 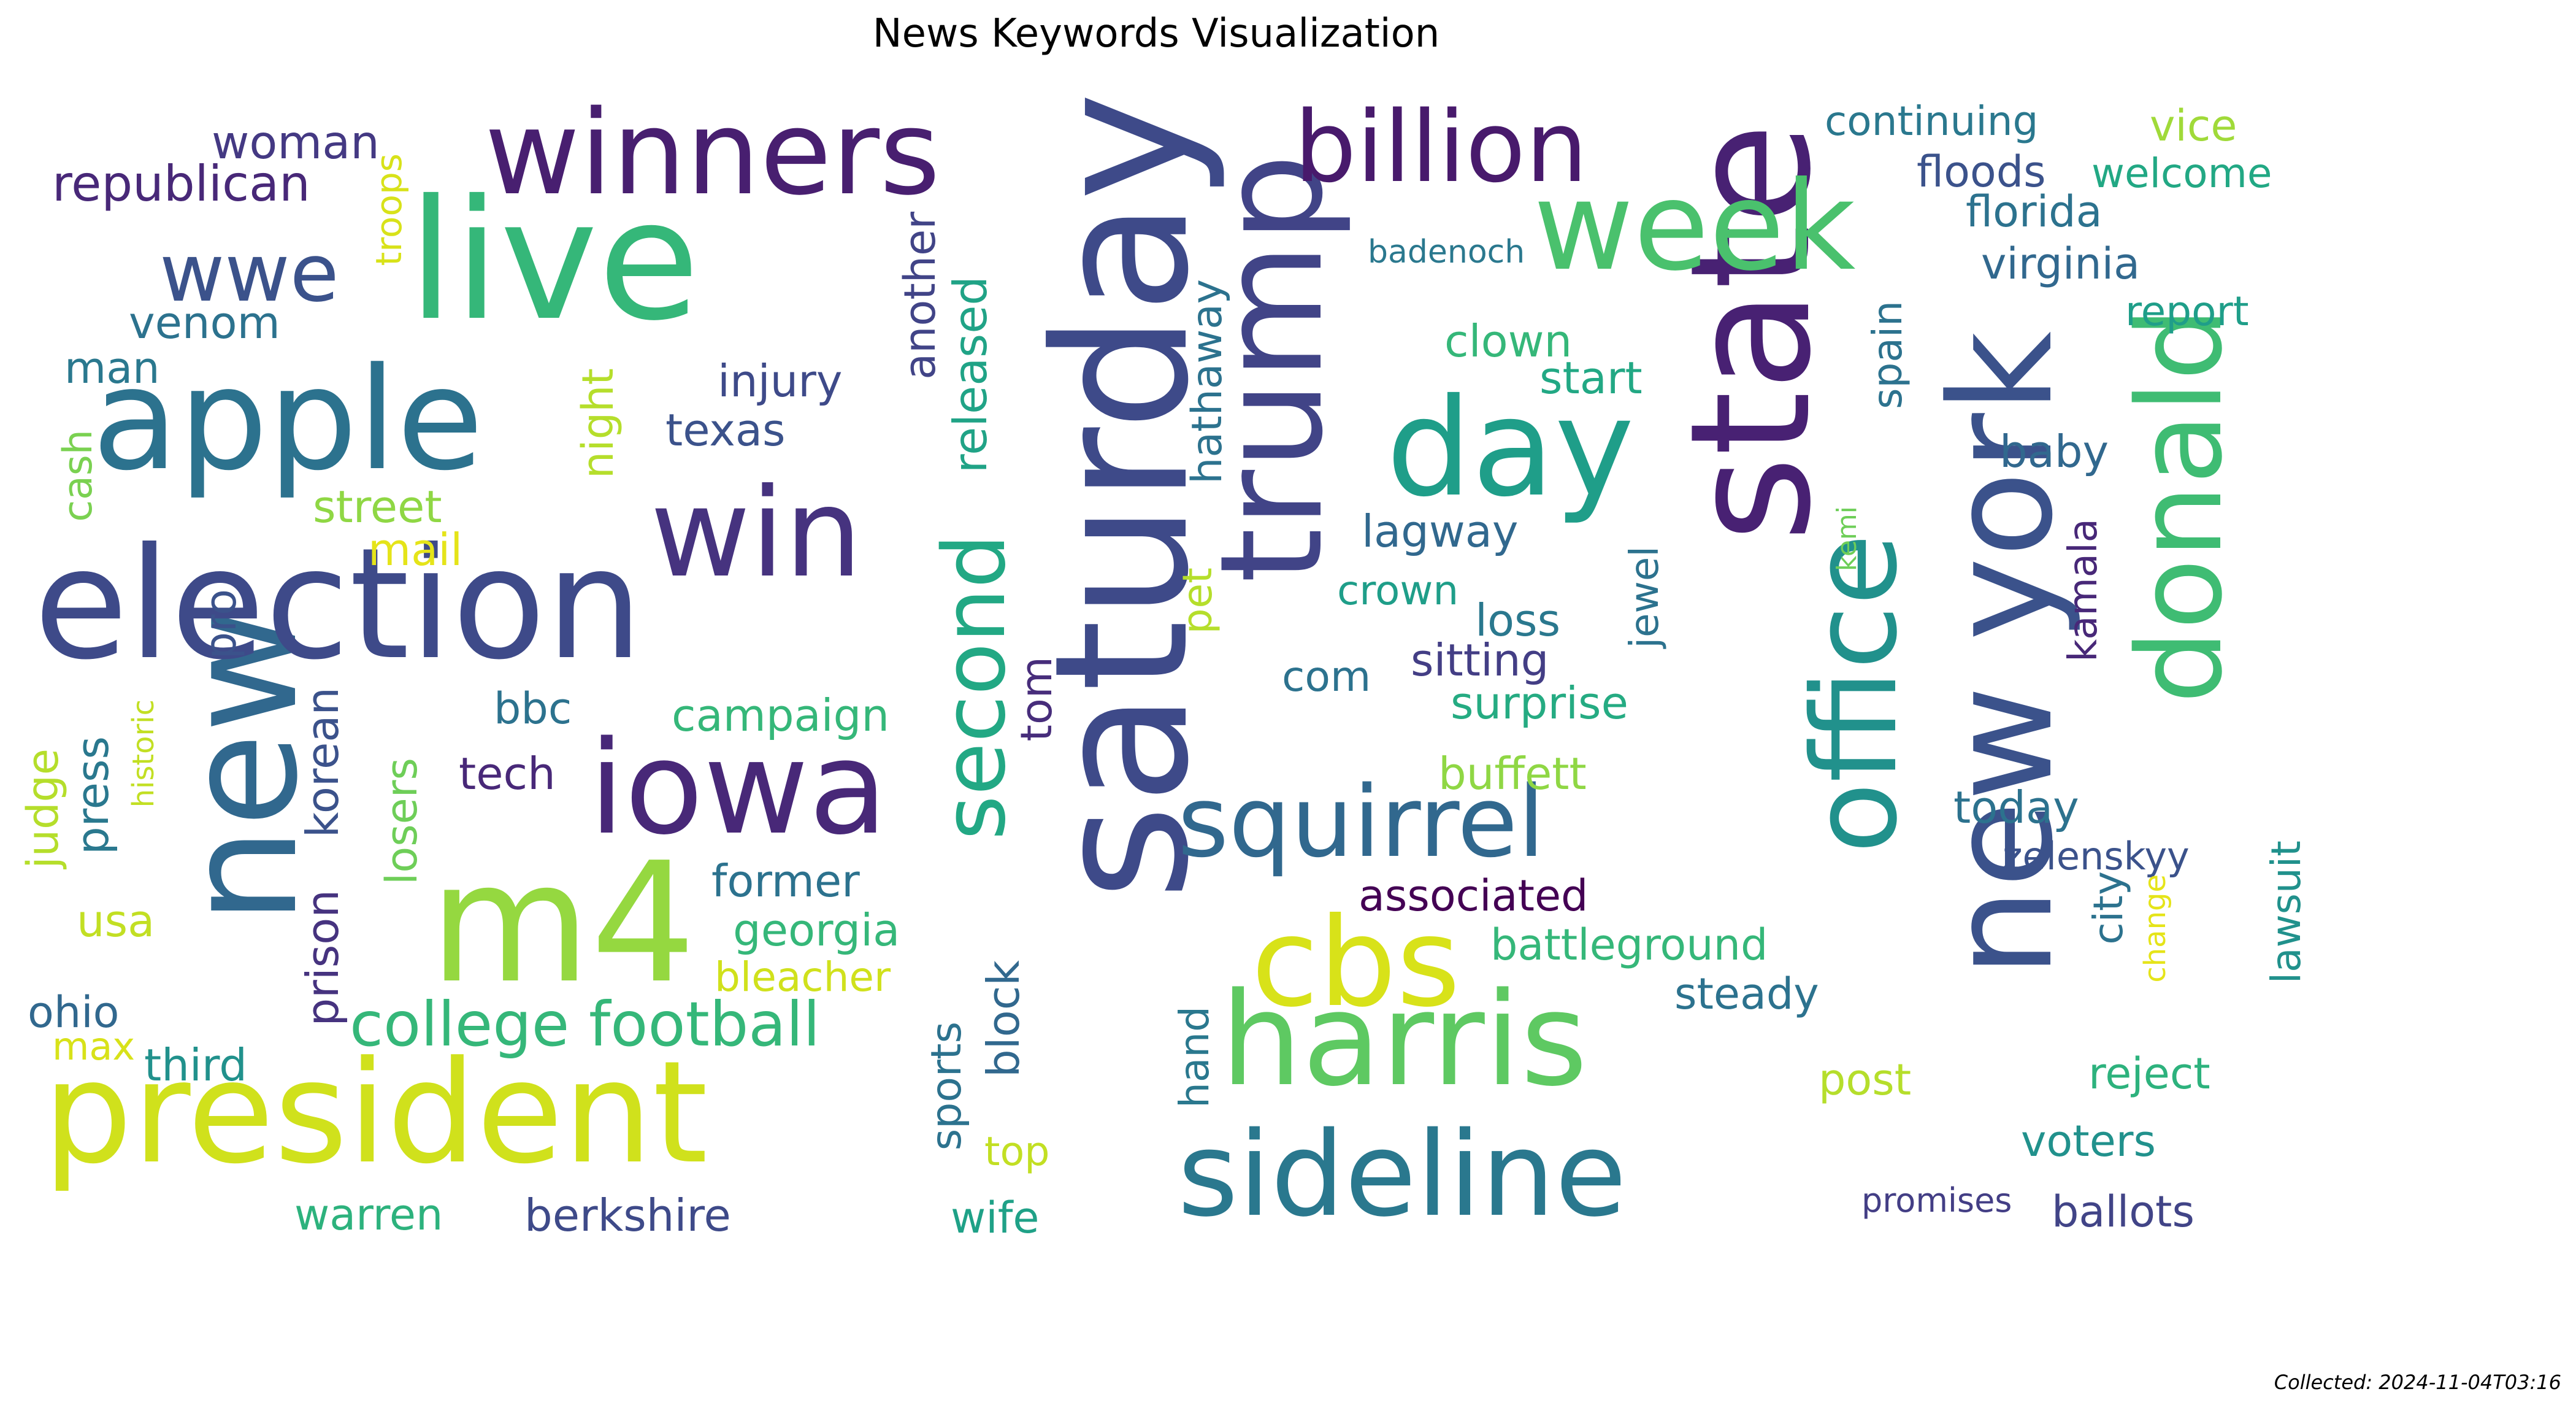 I want to click on word-mail: mail, so click(x=415, y=550).